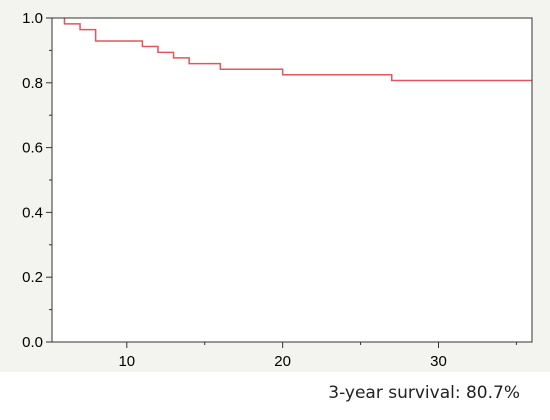  I want to click on survival-curve, so click(297, 50).